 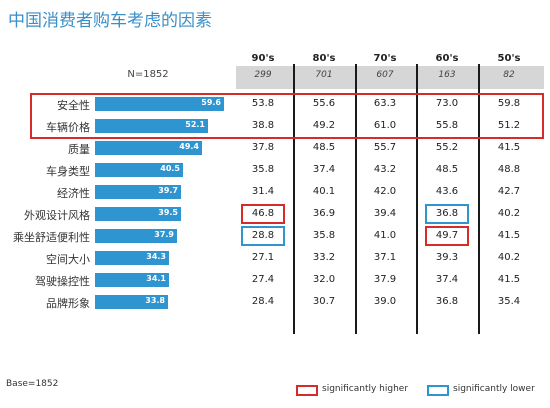 I want to click on column-count: 701, so click(x=324, y=75).